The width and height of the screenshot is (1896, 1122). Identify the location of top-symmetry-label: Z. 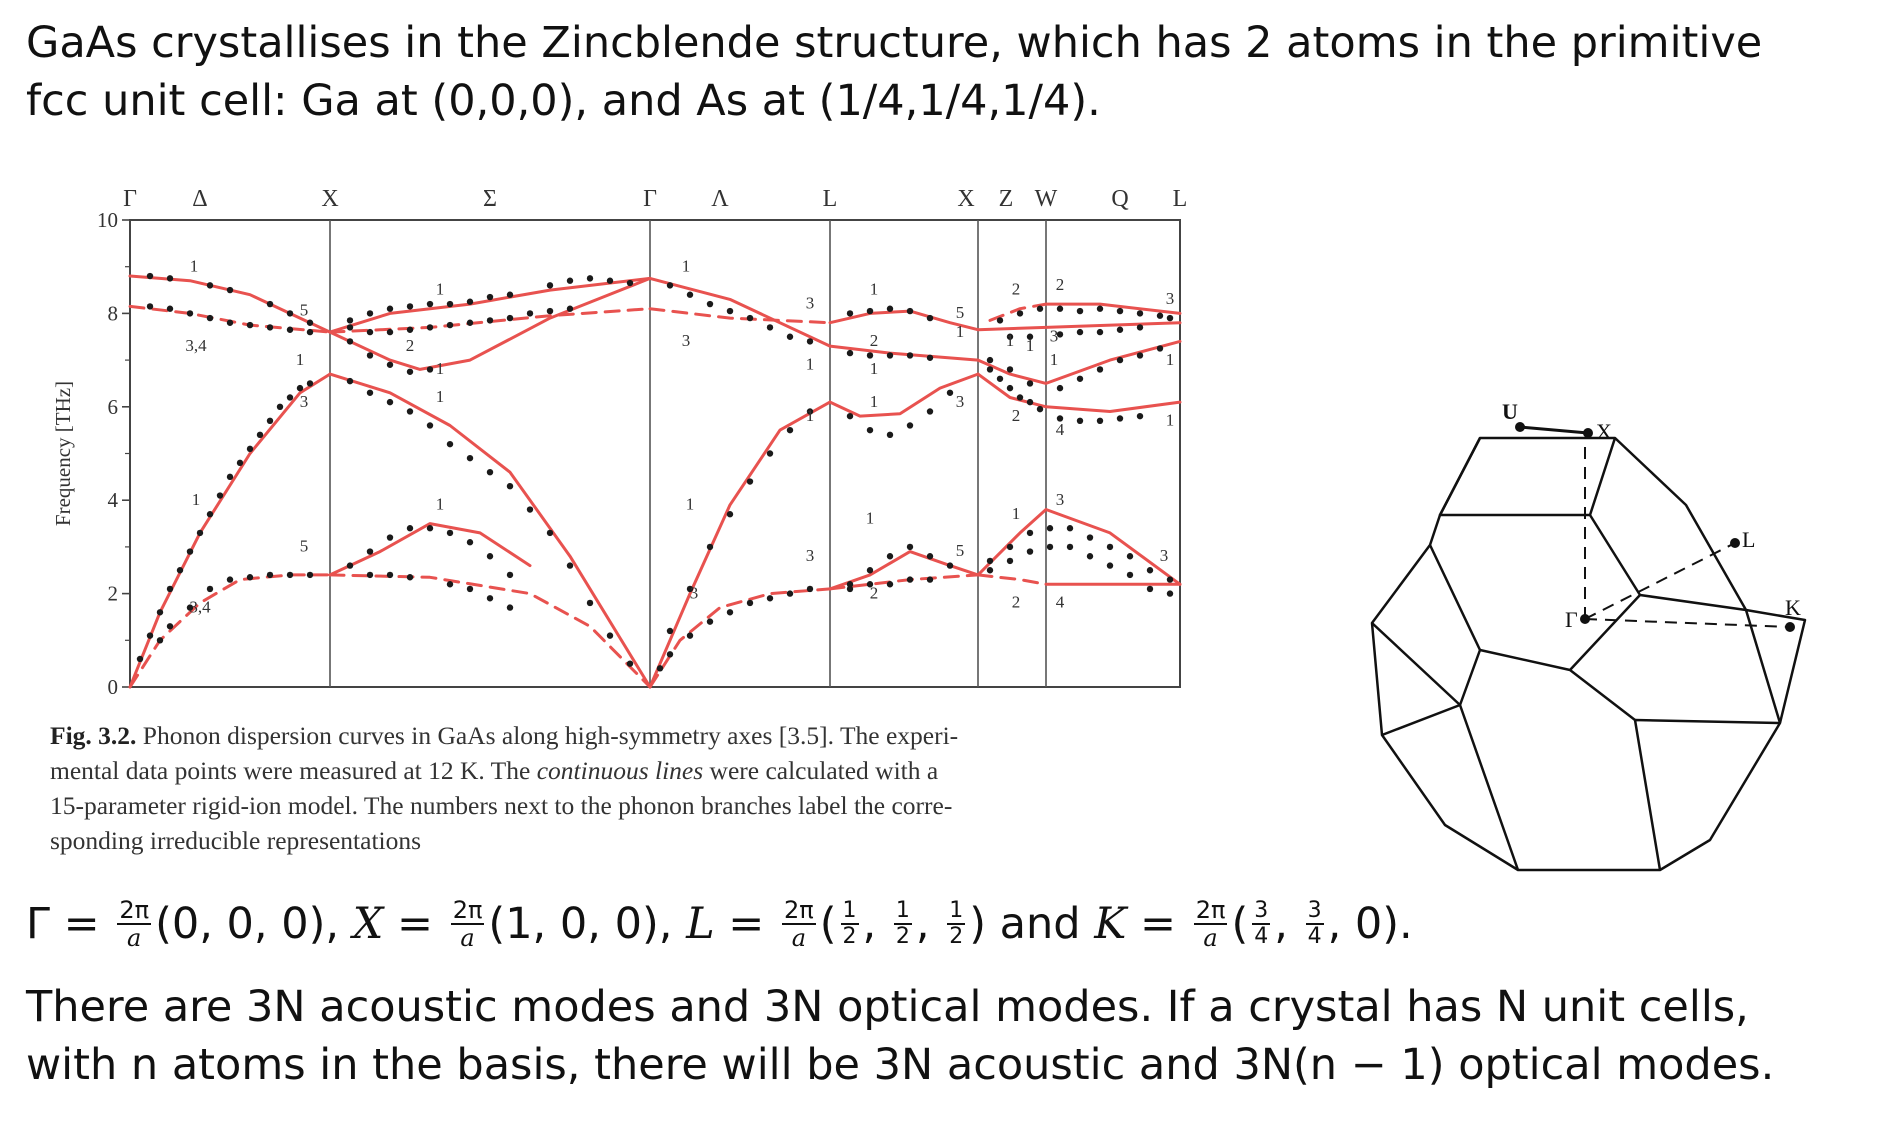
(1006, 199).